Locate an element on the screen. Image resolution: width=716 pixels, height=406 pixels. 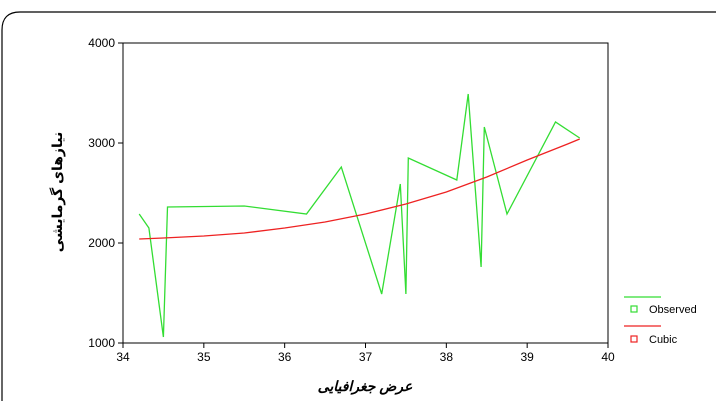
y-tick-label: 1000 is located at coordinates (101, 343).